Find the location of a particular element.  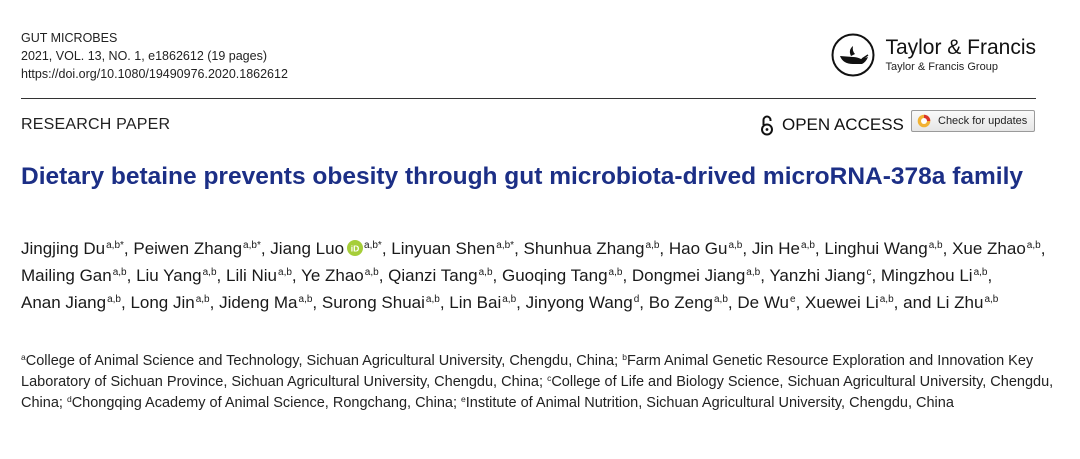

check-updates-icon is located at coordinates (924, 121).